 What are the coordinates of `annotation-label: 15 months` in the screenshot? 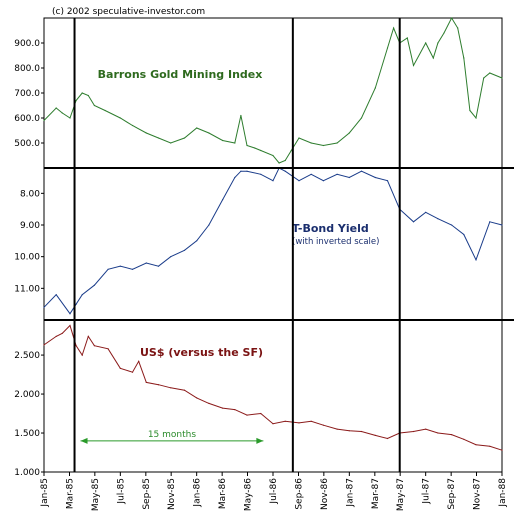 It's located at (172, 435).